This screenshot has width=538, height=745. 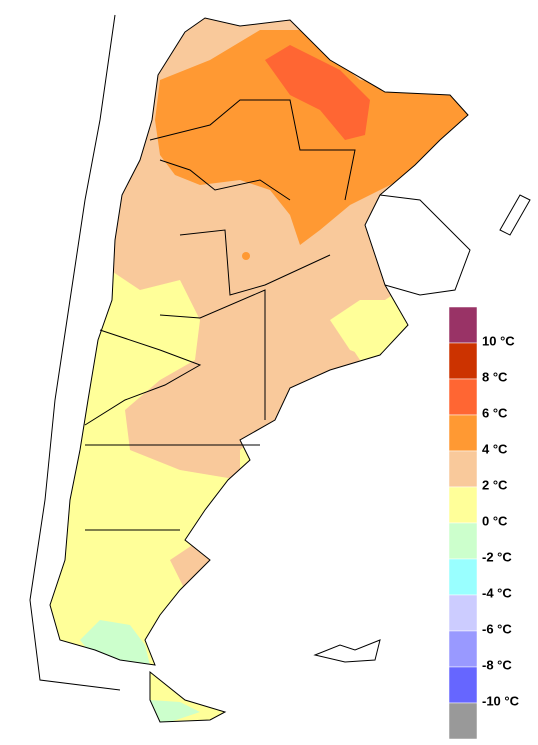 What do you see at coordinates (498, 340) in the screenshot?
I see `legend-label: 10 °C` at bounding box center [498, 340].